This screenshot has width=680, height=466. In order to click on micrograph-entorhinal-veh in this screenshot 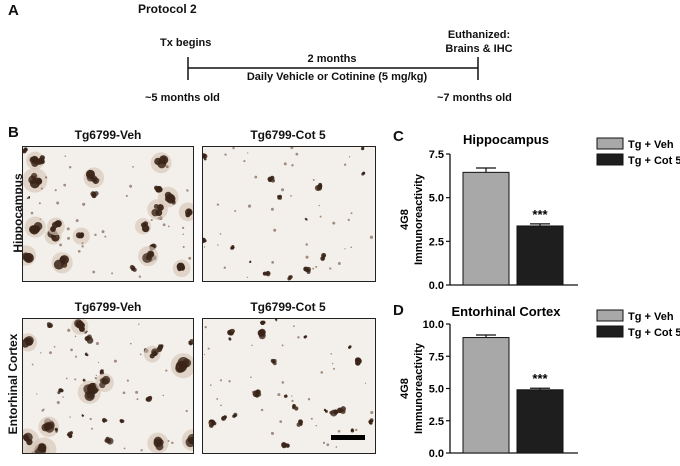, I will do `click(108, 386)`.